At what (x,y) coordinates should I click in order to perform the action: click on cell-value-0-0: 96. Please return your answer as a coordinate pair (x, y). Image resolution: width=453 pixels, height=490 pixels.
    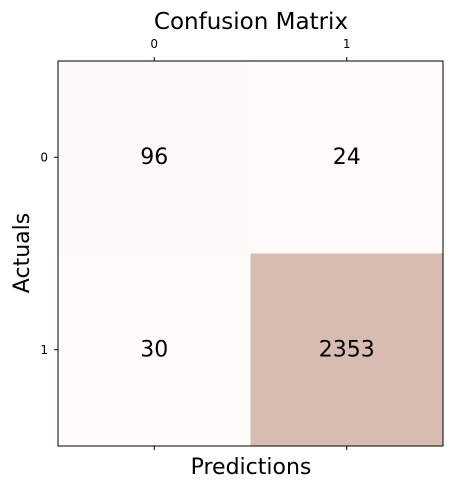
    Looking at the image, I should click on (154, 157).